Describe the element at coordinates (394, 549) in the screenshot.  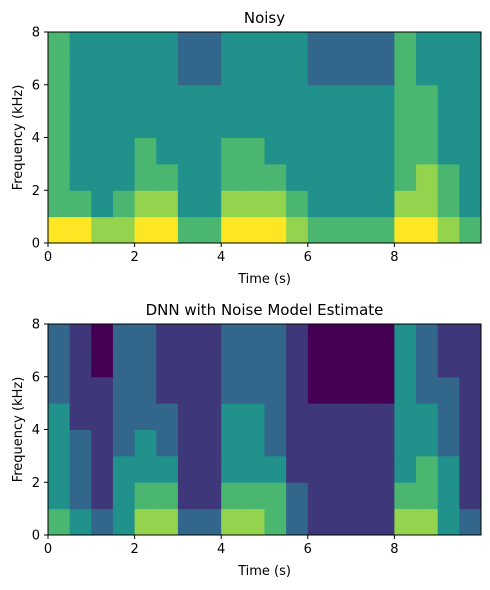
I see `x-tick-label: 8` at that location.